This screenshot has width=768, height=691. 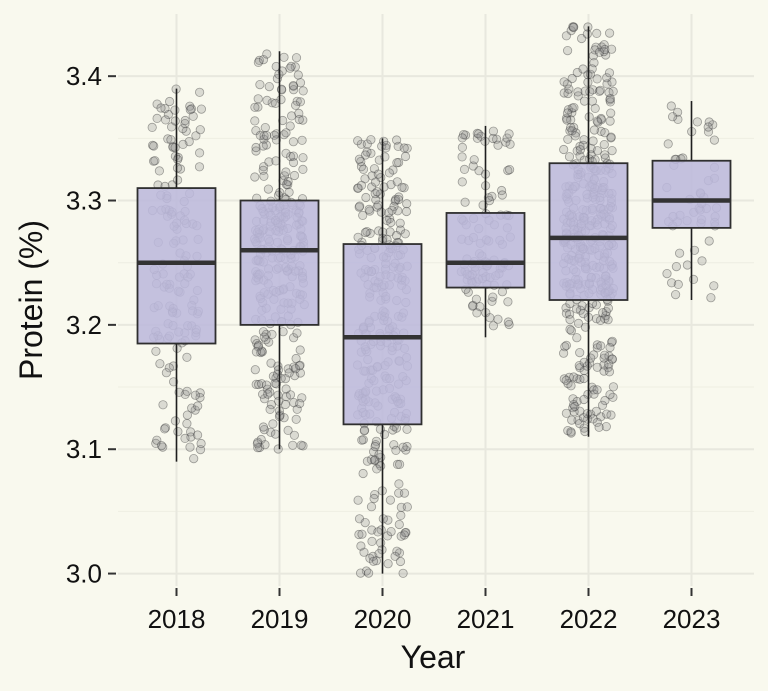 What do you see at coordinates (588, 231) in the screenshot?
I see `box-iqr` at bounding box center [588, 231].